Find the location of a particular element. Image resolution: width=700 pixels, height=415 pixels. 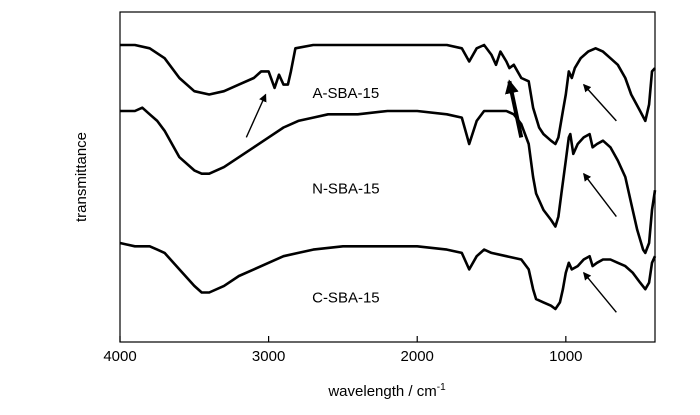

x-axis-title: wavelength / cm-1 is located at coordinates (386, 391).